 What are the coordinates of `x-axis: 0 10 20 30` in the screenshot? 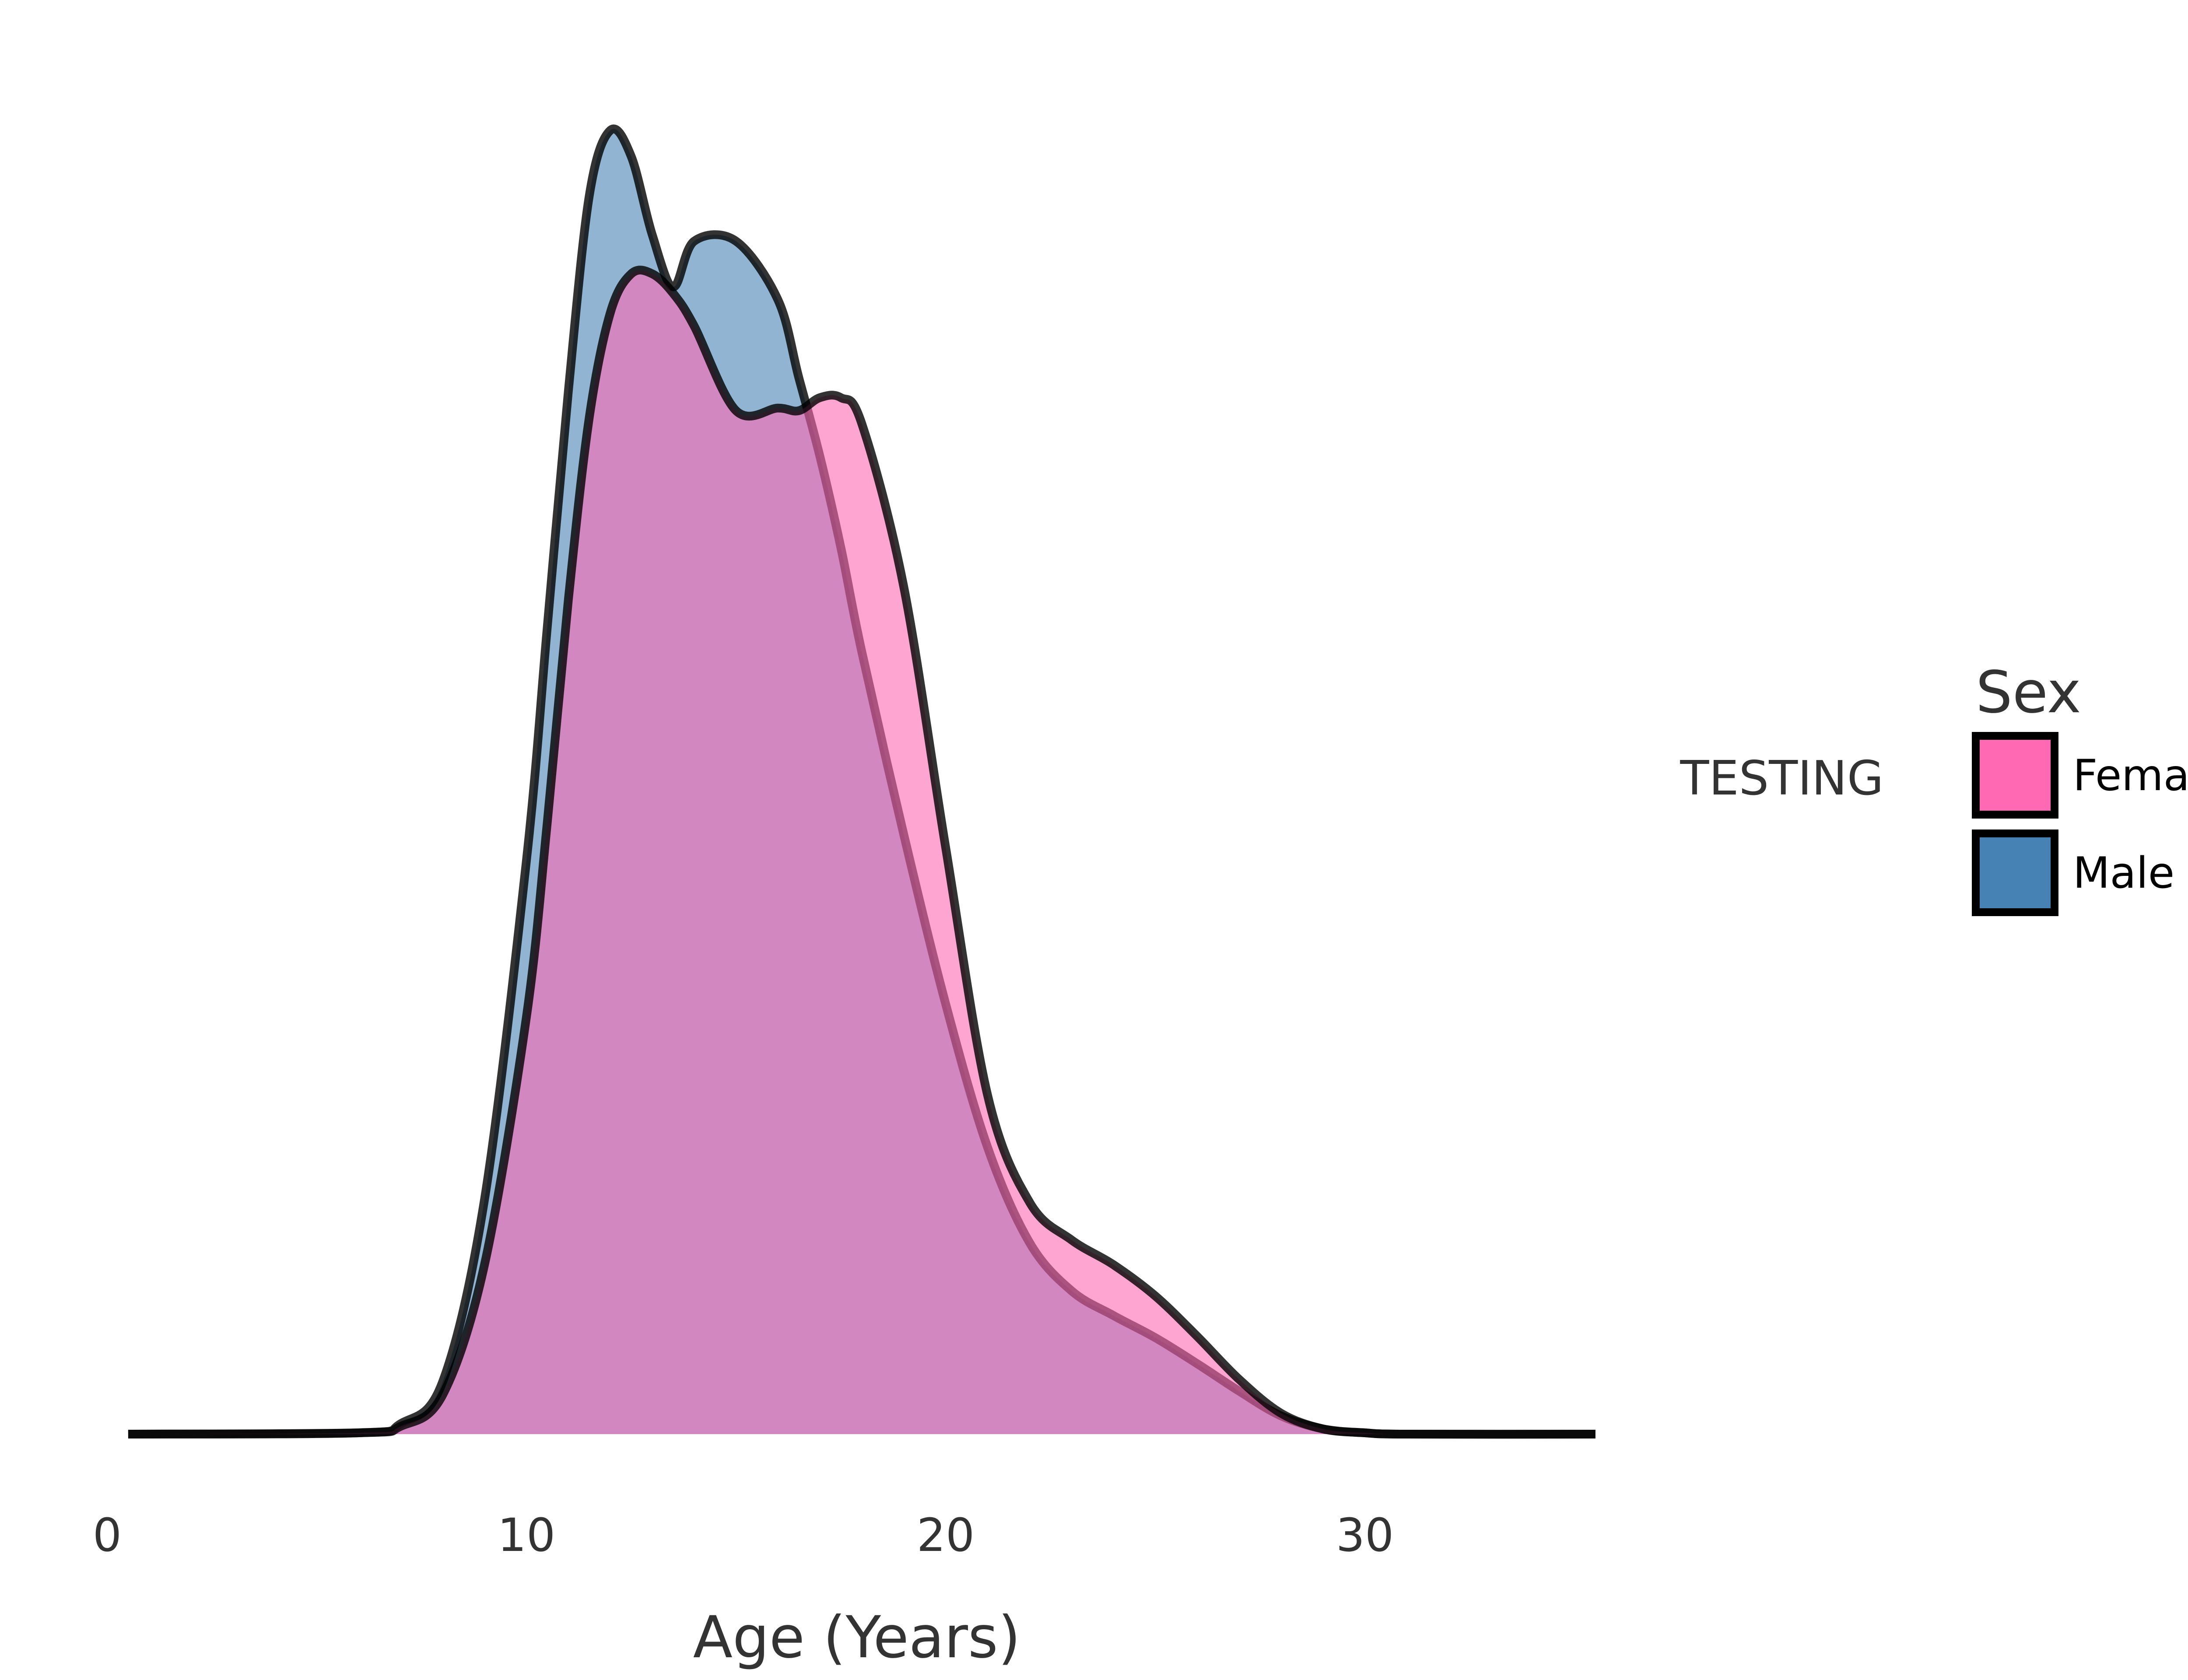 It's located at (744, 1535).